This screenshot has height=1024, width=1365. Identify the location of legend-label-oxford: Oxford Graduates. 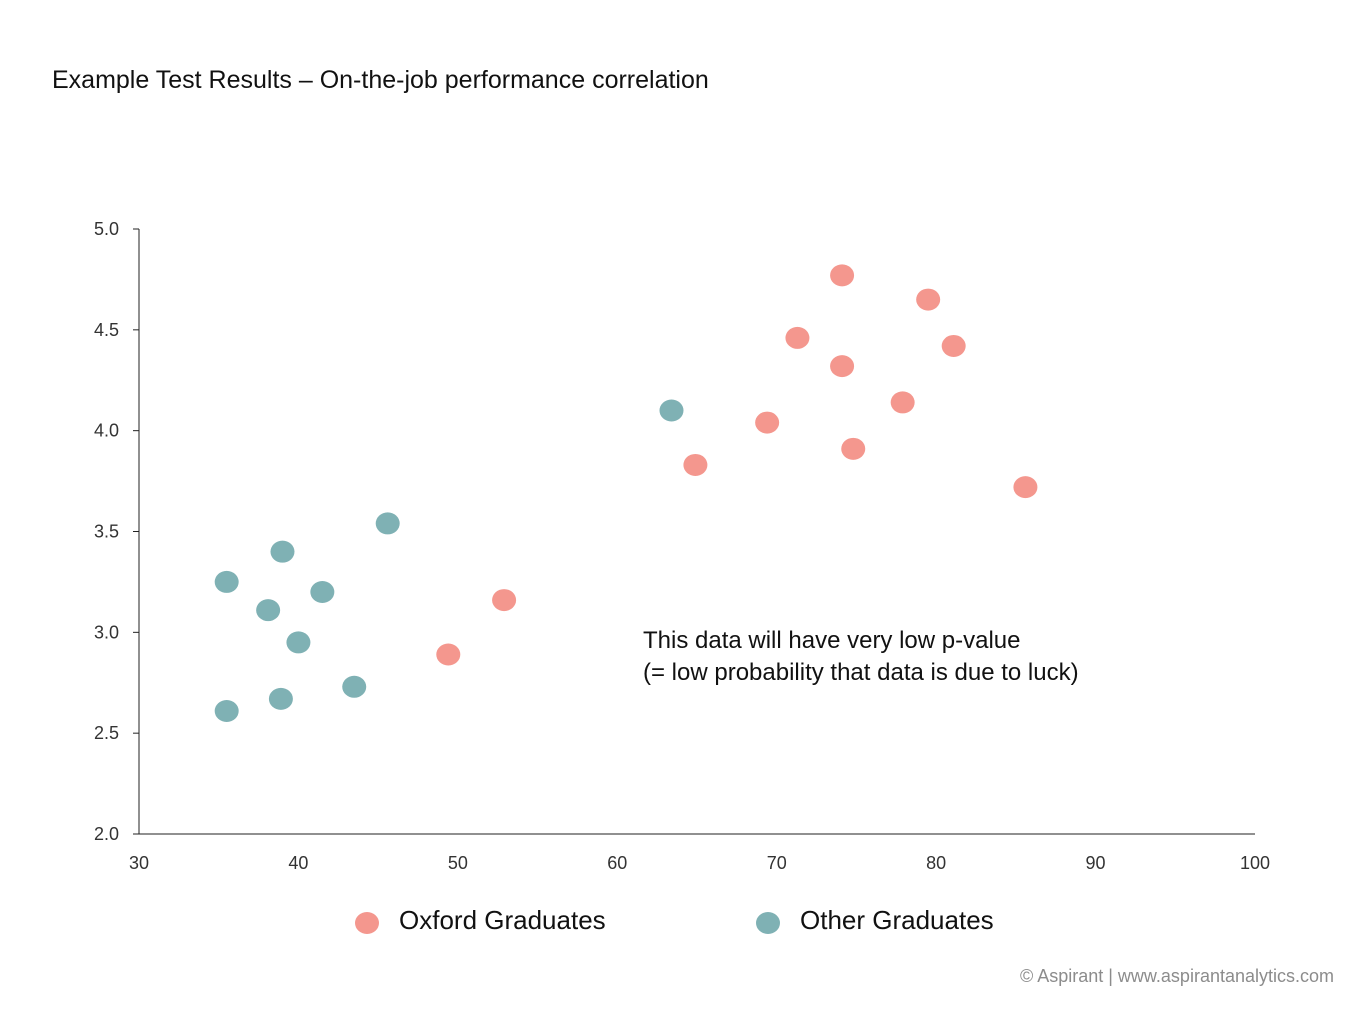
(502, 920).